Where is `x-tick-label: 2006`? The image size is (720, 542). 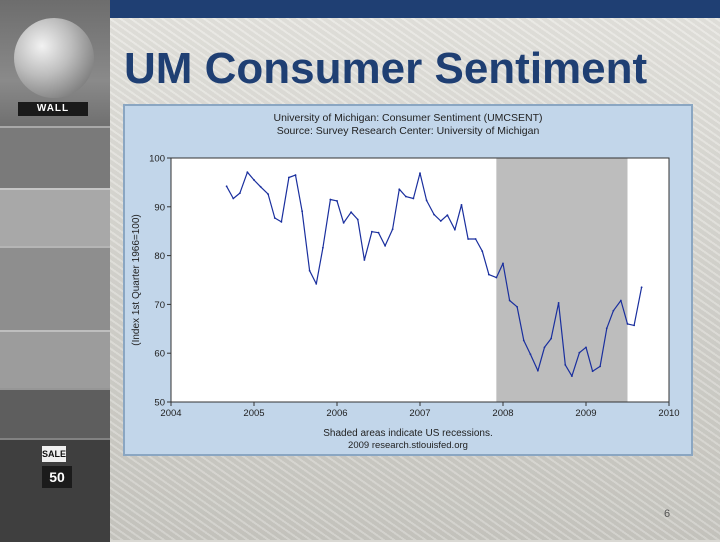
x-tick-label: 2006 is located at coordinates (336, 413).